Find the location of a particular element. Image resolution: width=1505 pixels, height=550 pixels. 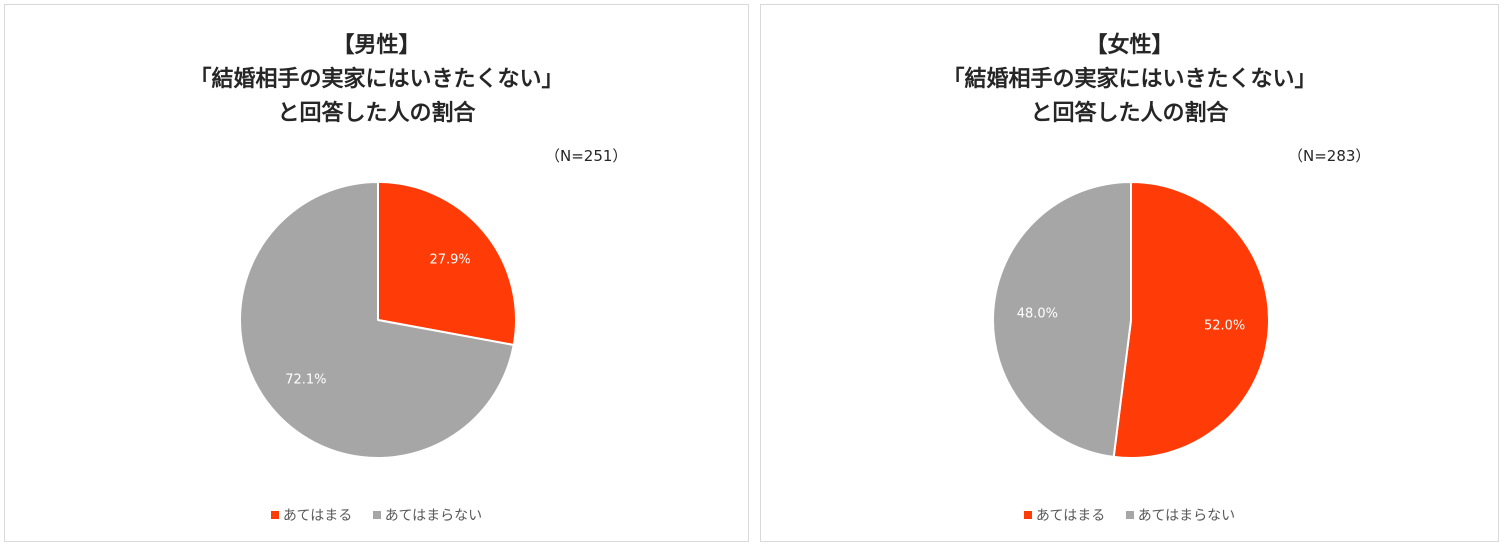

male-chart-title: 【男性】 「結婚相手の実家にはいきたくない」 と回答した人の割合 is located at coordinates (376, 80).